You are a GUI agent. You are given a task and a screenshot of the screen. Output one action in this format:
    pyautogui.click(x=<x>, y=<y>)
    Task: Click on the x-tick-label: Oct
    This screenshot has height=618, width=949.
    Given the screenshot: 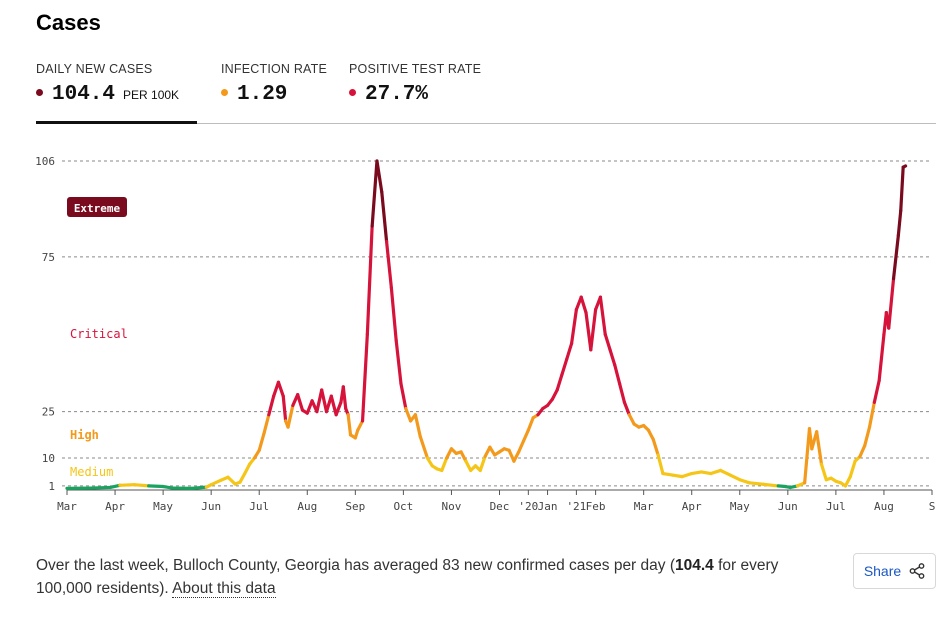 What is the action you would take?
    pyautogui.click(x=403, y=506)
    